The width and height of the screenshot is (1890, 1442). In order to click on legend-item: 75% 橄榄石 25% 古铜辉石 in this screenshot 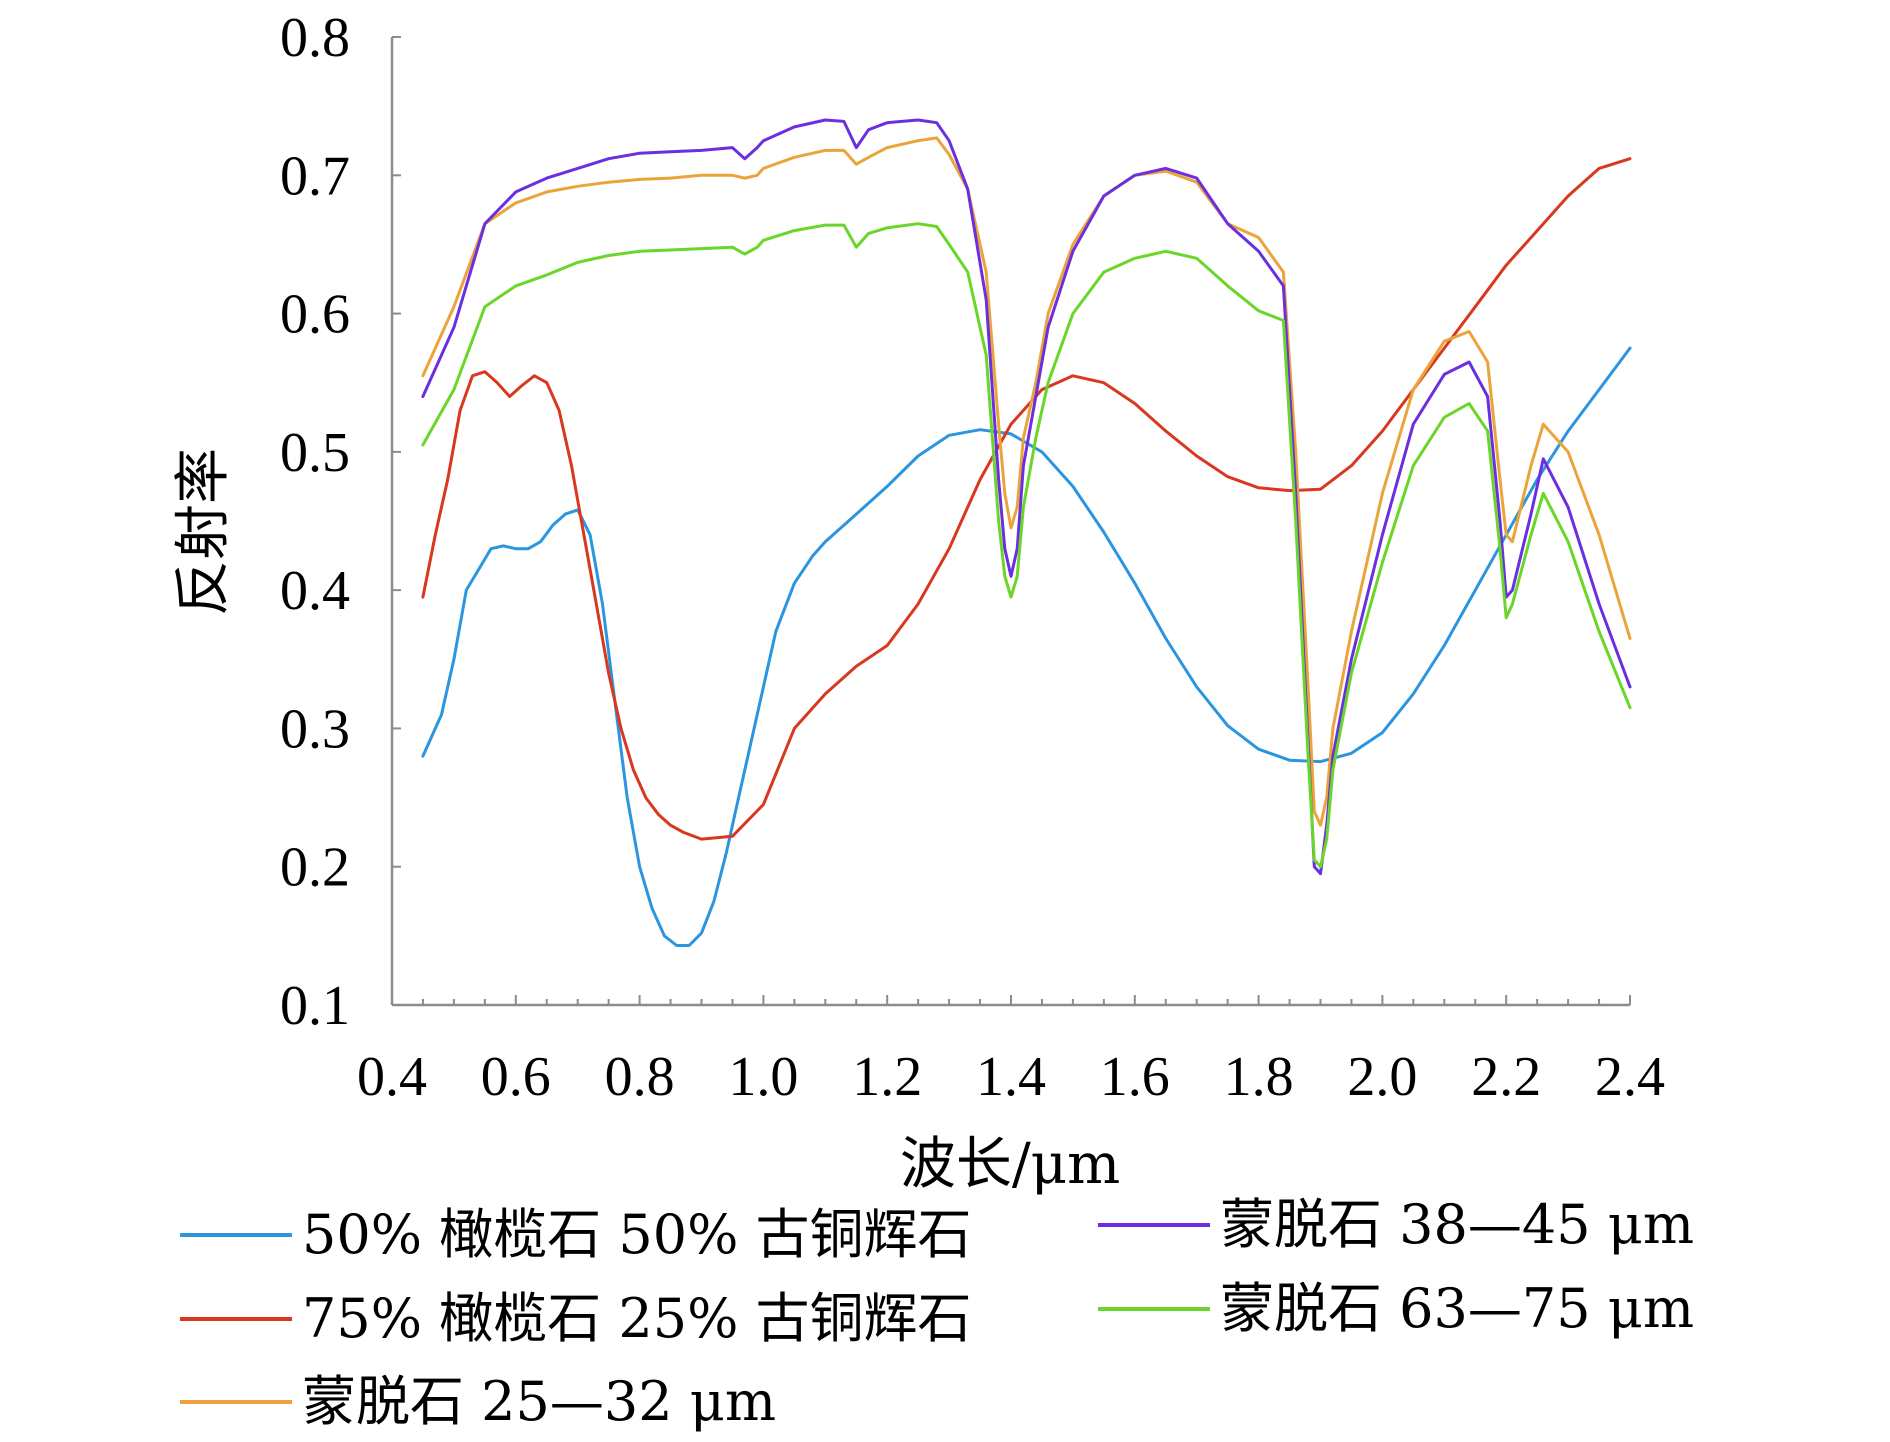, I will do `click(576, 1318)`.